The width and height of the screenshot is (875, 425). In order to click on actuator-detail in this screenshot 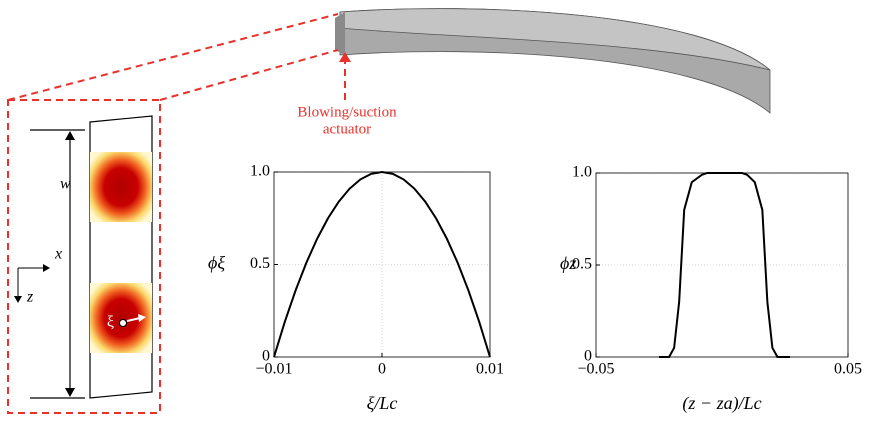, I will do `click(83, 257)`.